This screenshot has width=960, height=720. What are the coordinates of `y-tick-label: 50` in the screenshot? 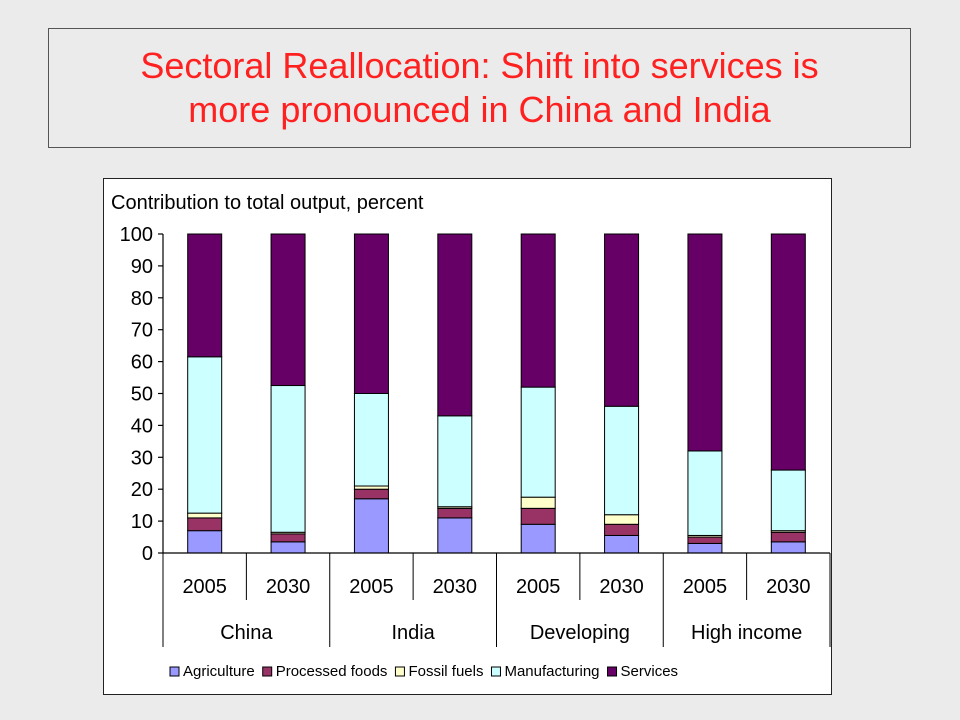 It's located at (142, 395).